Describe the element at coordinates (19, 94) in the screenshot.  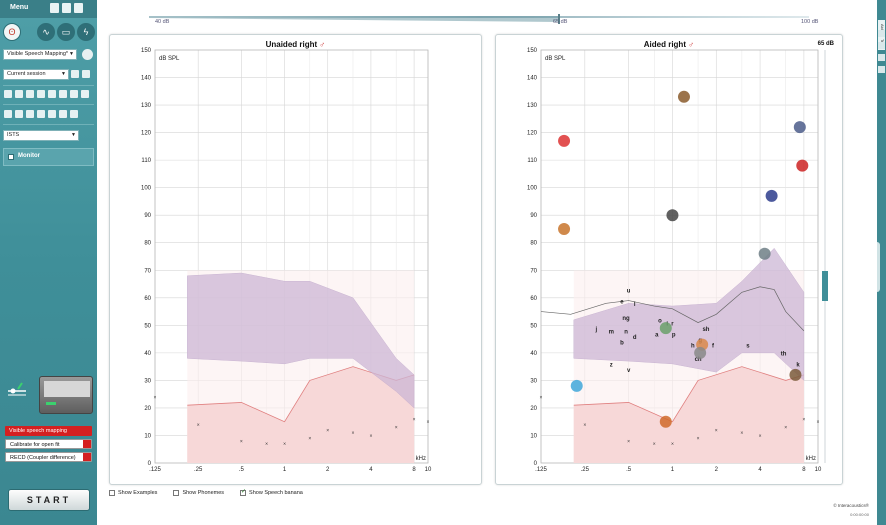
I see `tool-note-icon` at that location.